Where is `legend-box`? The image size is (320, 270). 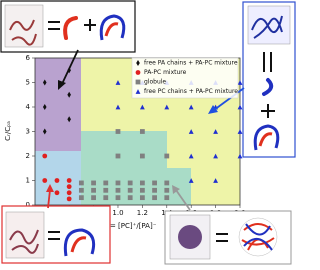
legend-box is located at coordinates (185, 78).